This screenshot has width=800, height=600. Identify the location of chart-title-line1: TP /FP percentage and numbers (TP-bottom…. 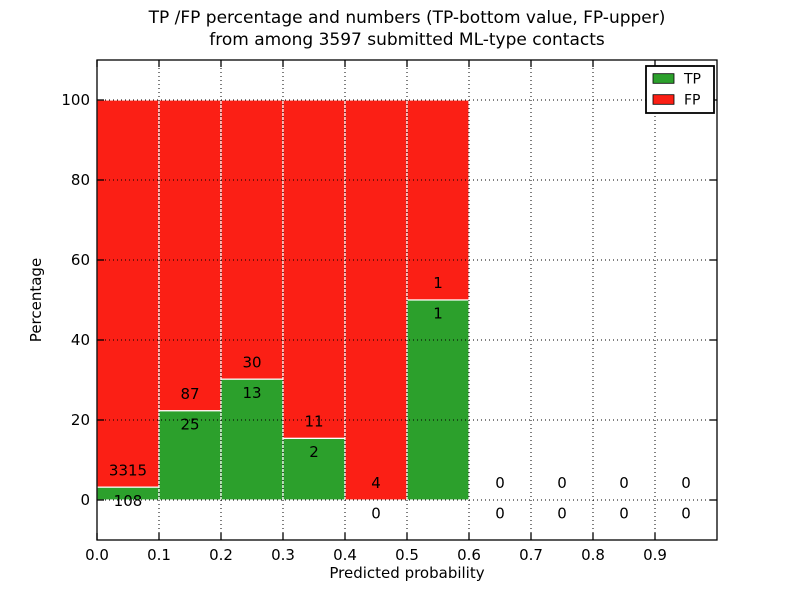
(407, 18).